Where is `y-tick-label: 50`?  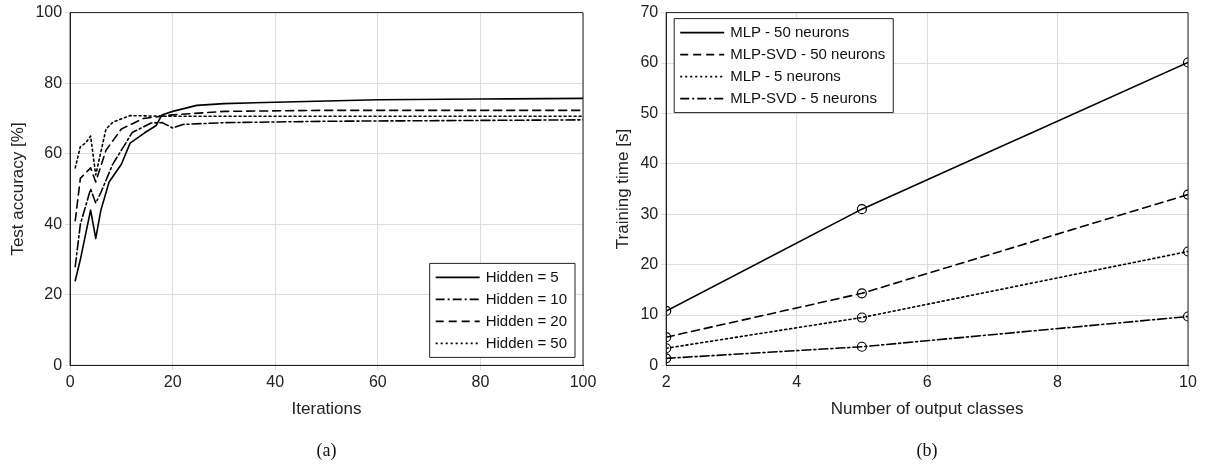
y-tick-label: 50 is located at coordinates (649, 112).